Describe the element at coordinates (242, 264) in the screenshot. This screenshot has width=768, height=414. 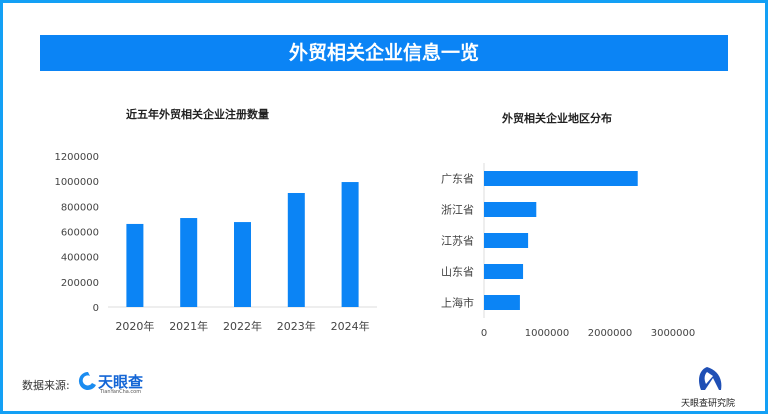
I see `bar-2022年` at that location.